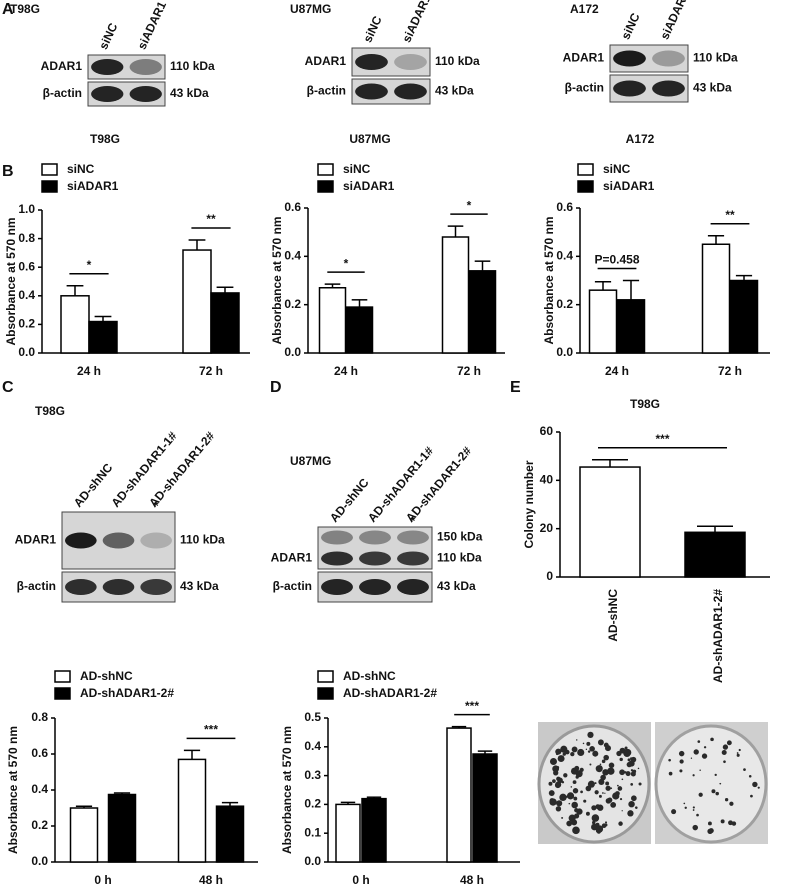 The image size is (787, 887). I want to click on y-tick-label: 60, so click(547, 431).